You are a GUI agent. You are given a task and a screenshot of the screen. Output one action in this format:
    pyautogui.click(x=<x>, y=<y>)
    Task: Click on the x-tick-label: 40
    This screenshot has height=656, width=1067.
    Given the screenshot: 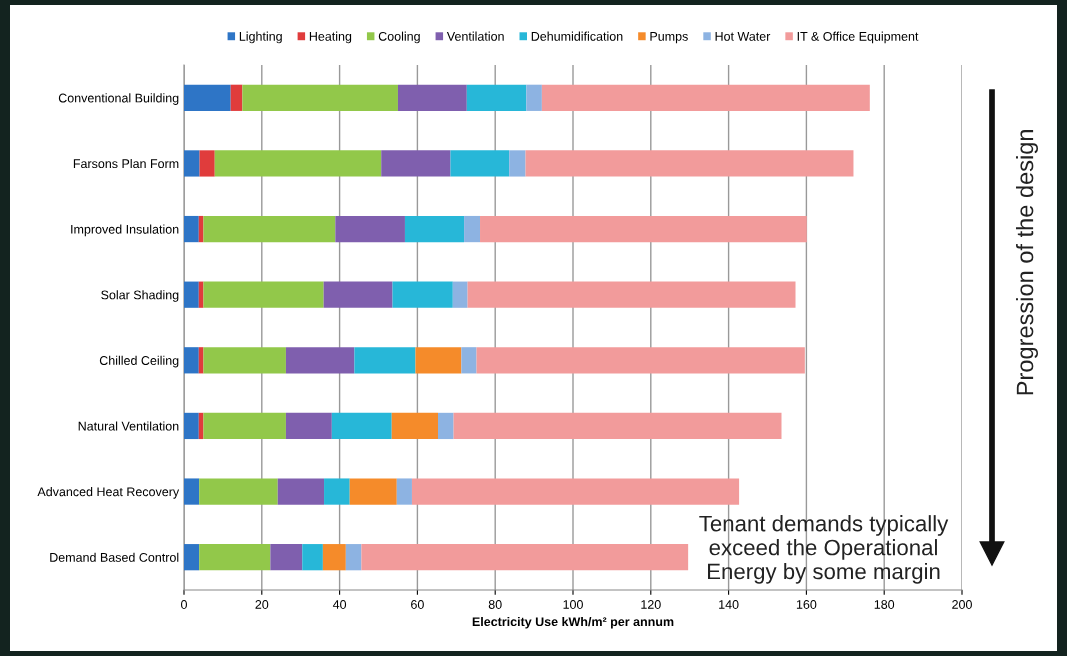 What is the action you would take?
    pyautogui.click(x=339, y=604)
    